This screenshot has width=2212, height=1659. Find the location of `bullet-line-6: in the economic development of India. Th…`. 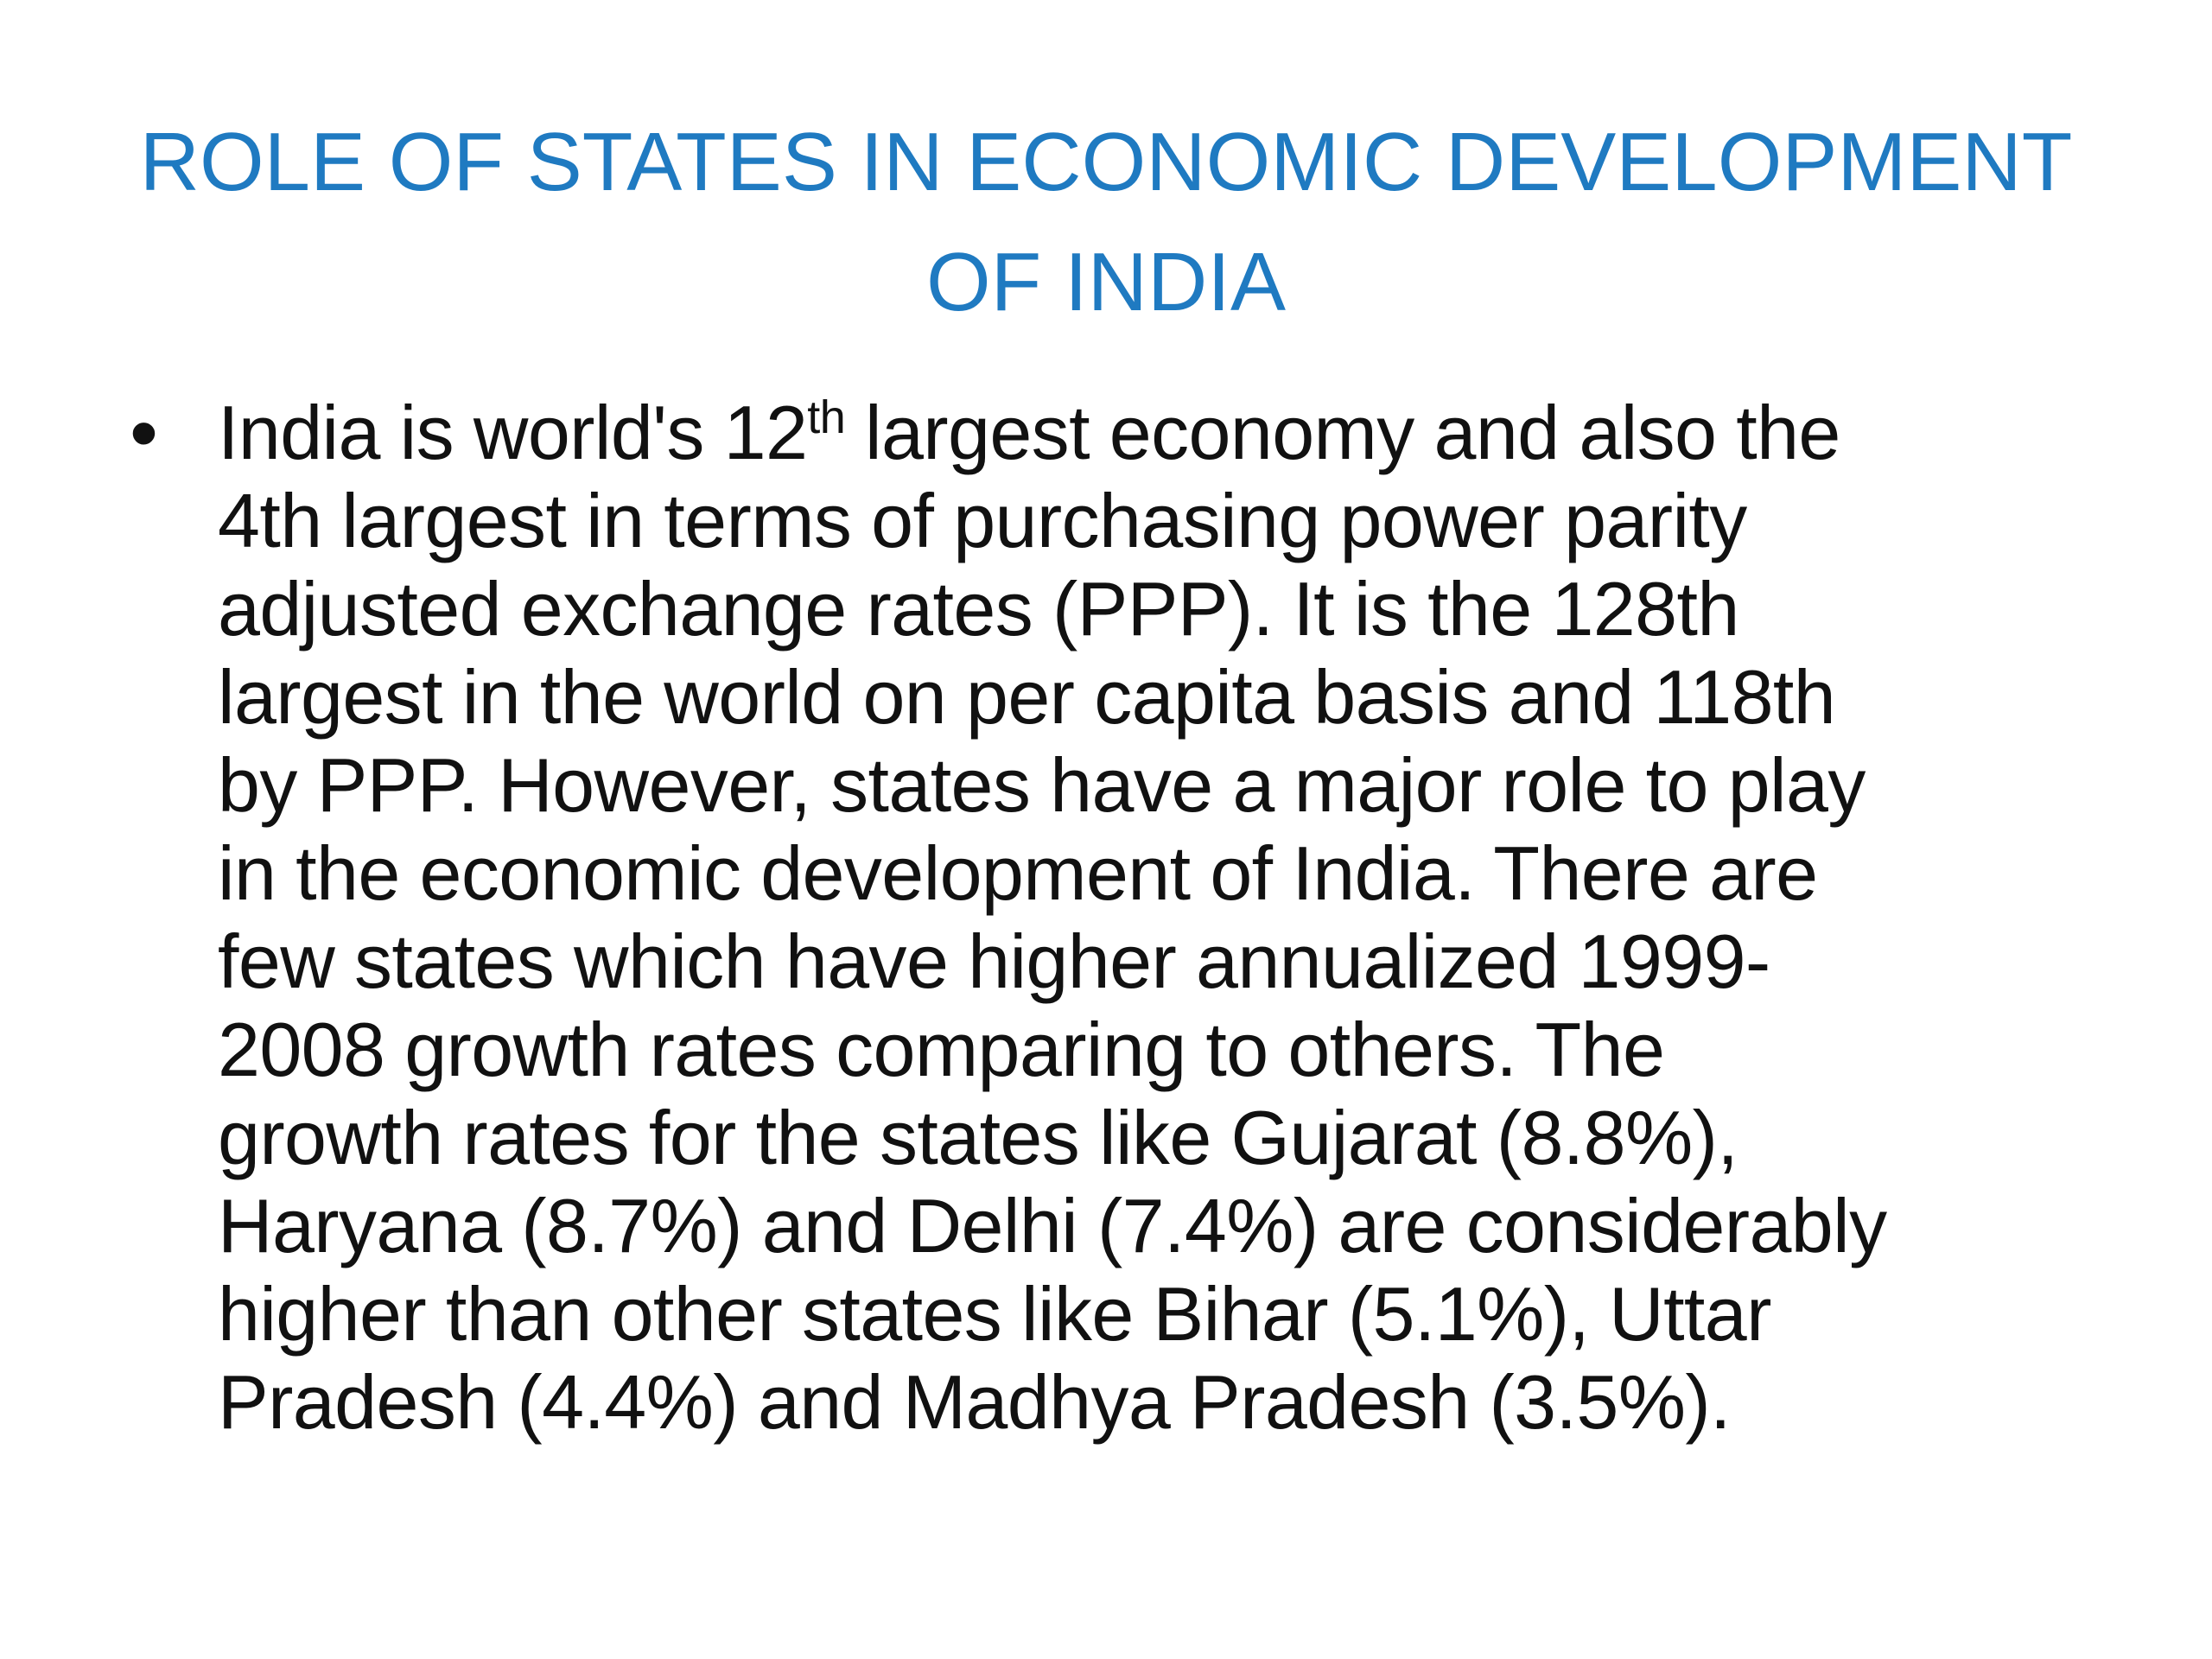

bullet-line-6: in the economic development of India. Th… is located at coordinates (1018, 873).